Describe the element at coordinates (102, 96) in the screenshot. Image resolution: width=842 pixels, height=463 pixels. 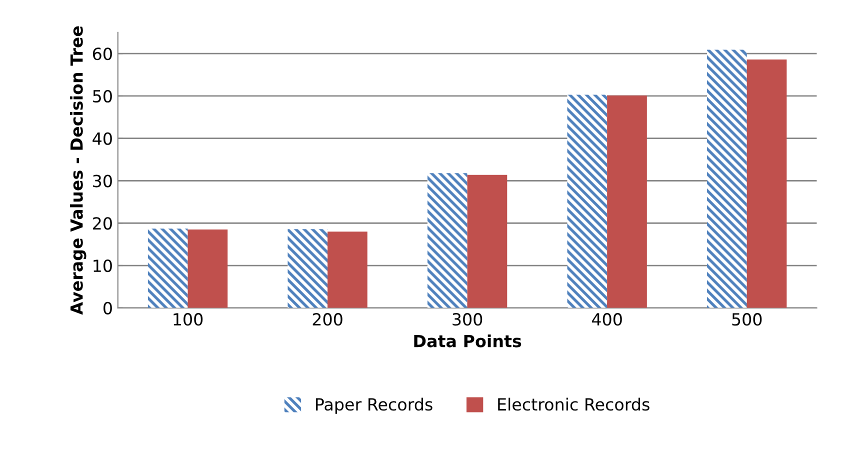
I see `y-tick-label: 50` at that location.